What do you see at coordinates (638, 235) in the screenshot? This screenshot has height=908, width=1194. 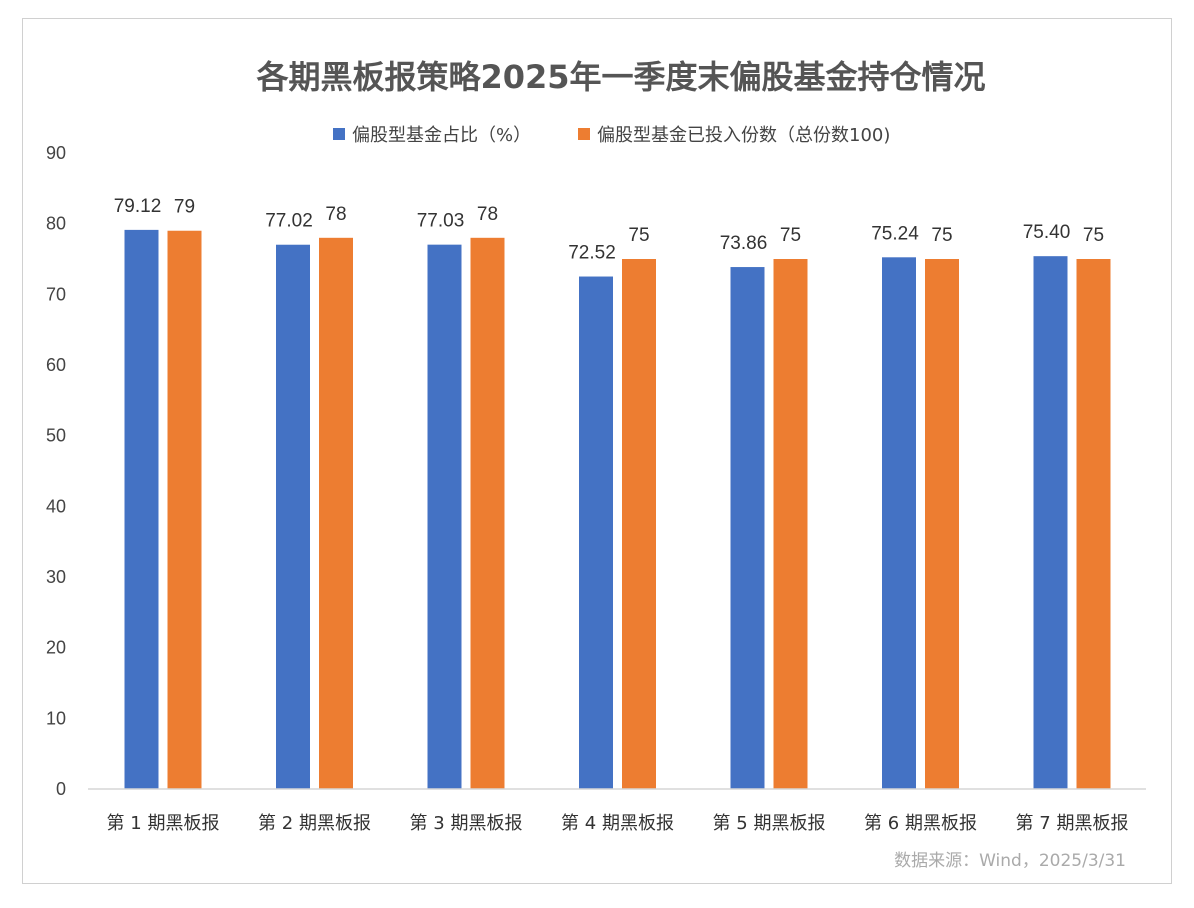 I see `data-label-series-2-cat-4: 75` at bounding box center [638, 235].